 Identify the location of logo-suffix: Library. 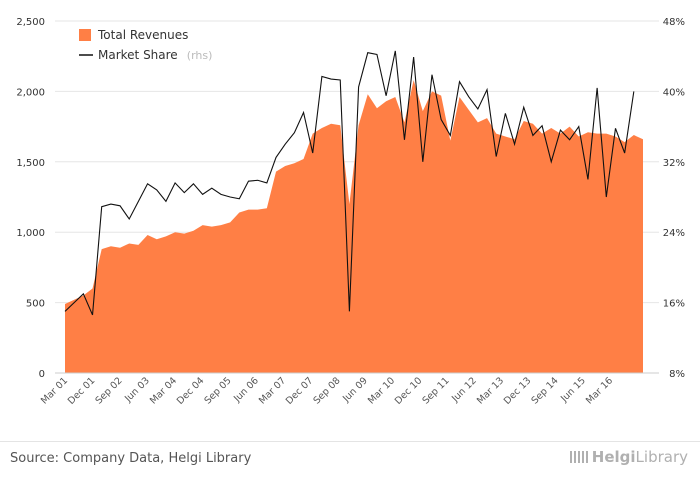
(661, 457).